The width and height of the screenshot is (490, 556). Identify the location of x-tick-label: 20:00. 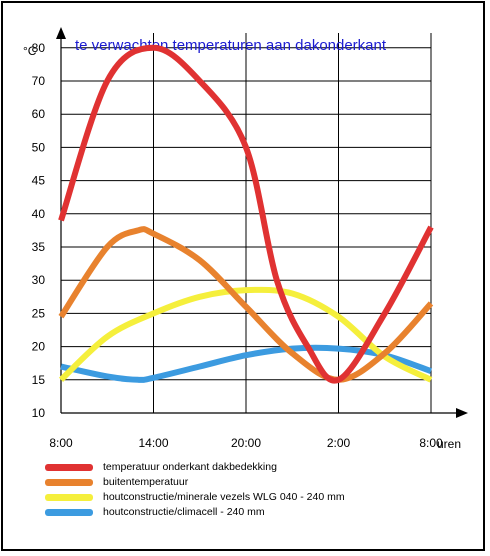
(246, 443).